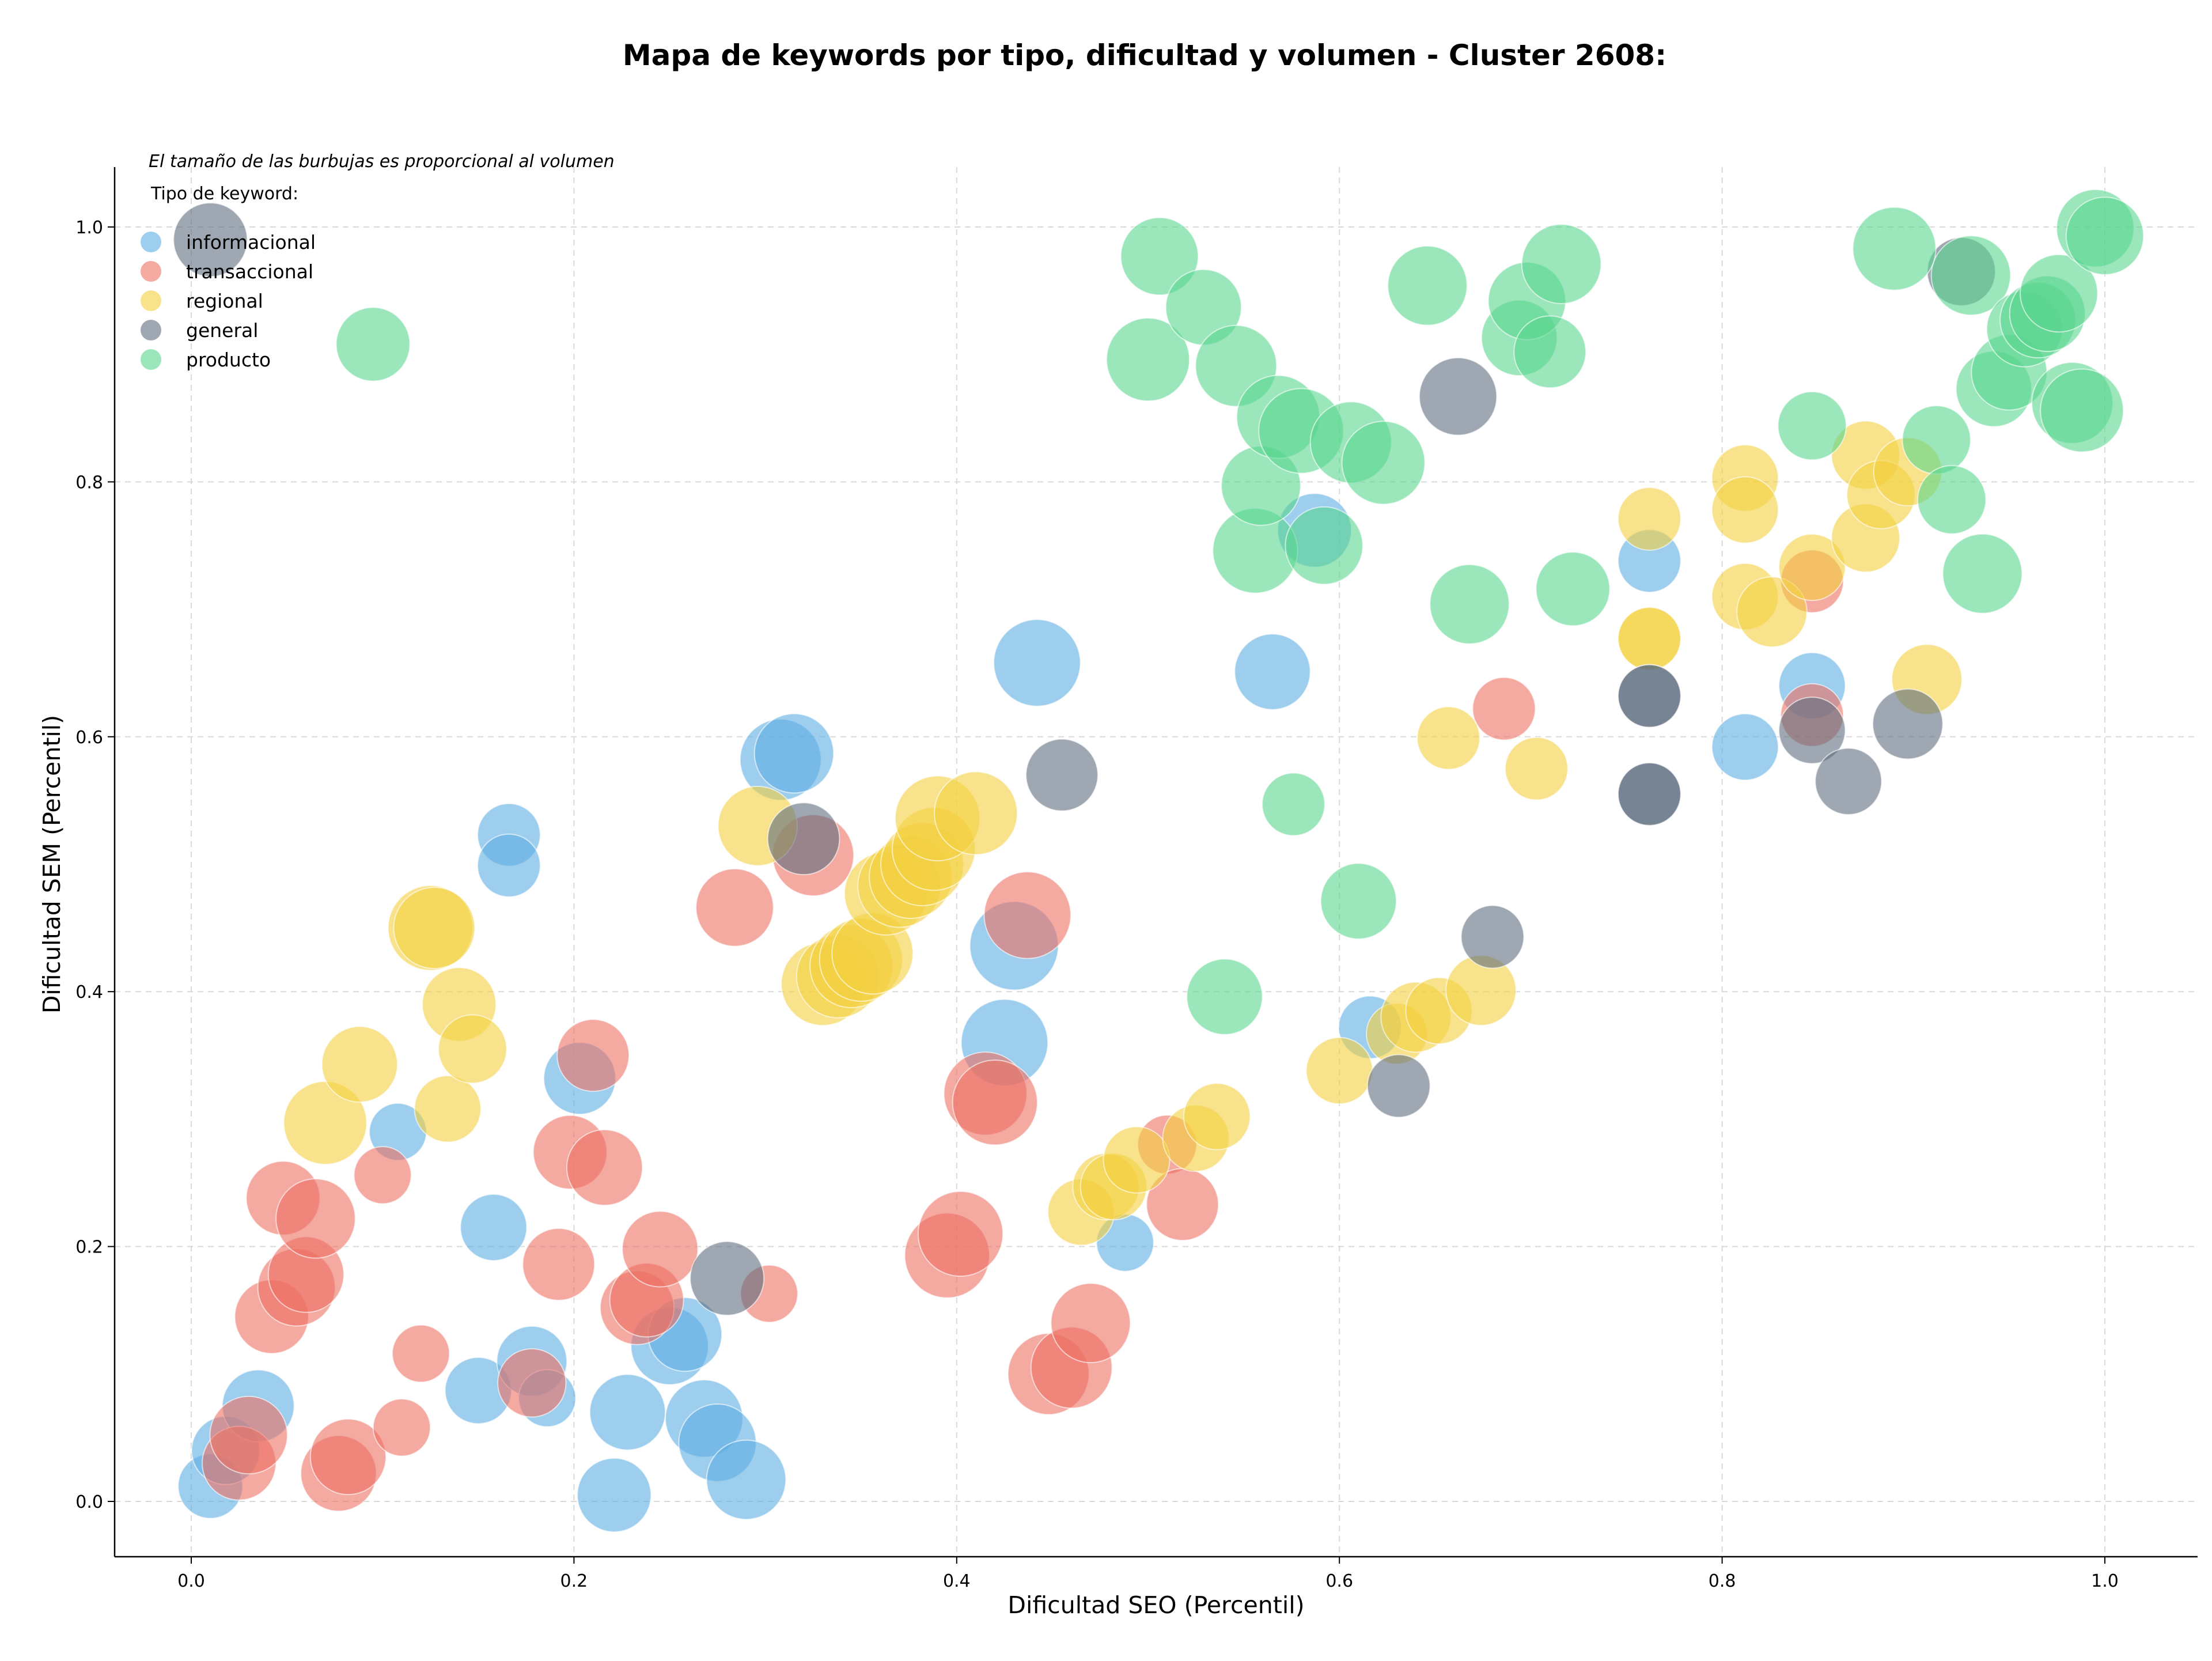 The width and height of the screenshot is (2212, 1661). I want to click on legend-label: producto, so click(228, 360).